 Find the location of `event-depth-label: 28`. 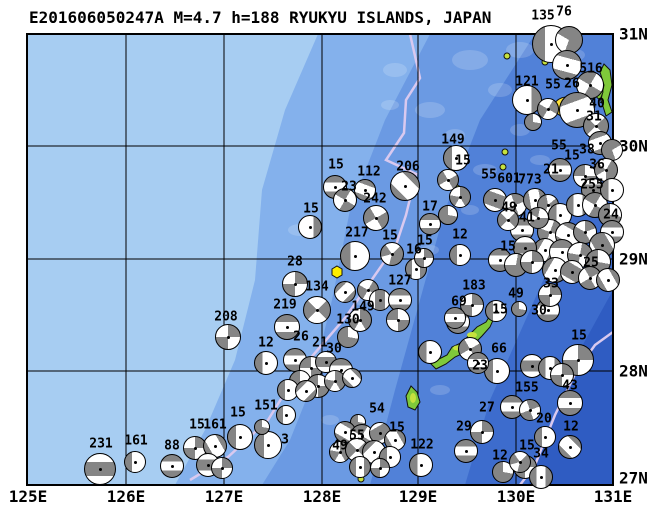

event-depth-label: 28 is located at coordinates (295, 262).